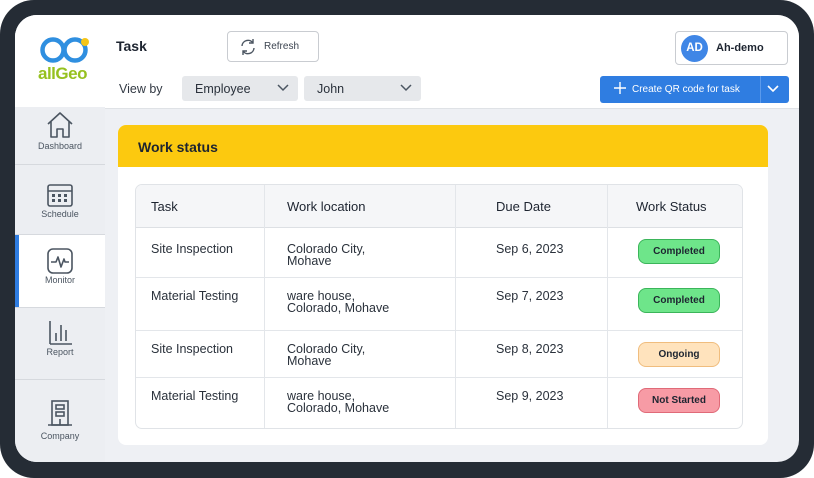 Image resolution: width=814 pixels, height=478 pixels. Describe the element at coordinates (760, 89) in the screenshot. I see `button-divider` at that location.